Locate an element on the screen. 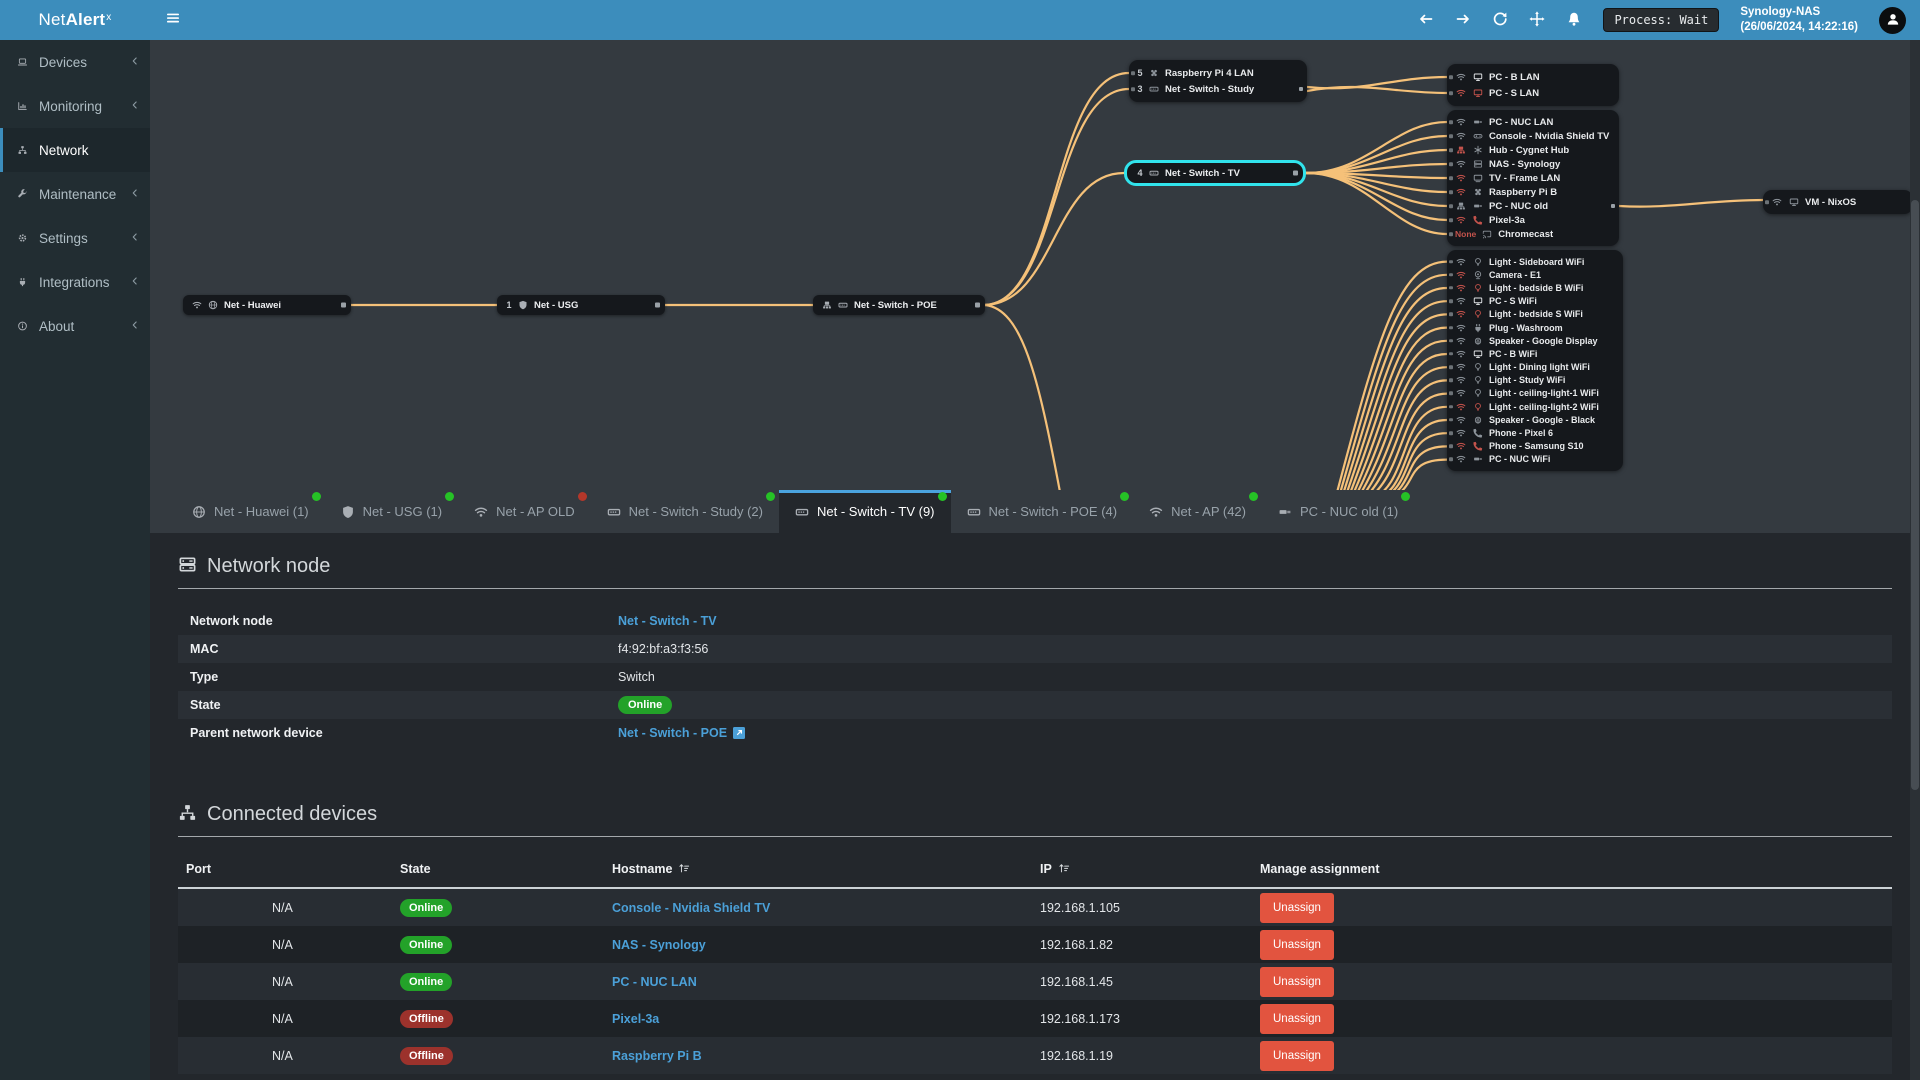  column-header-hostname: Hostname is located at coordinates (651, 869).